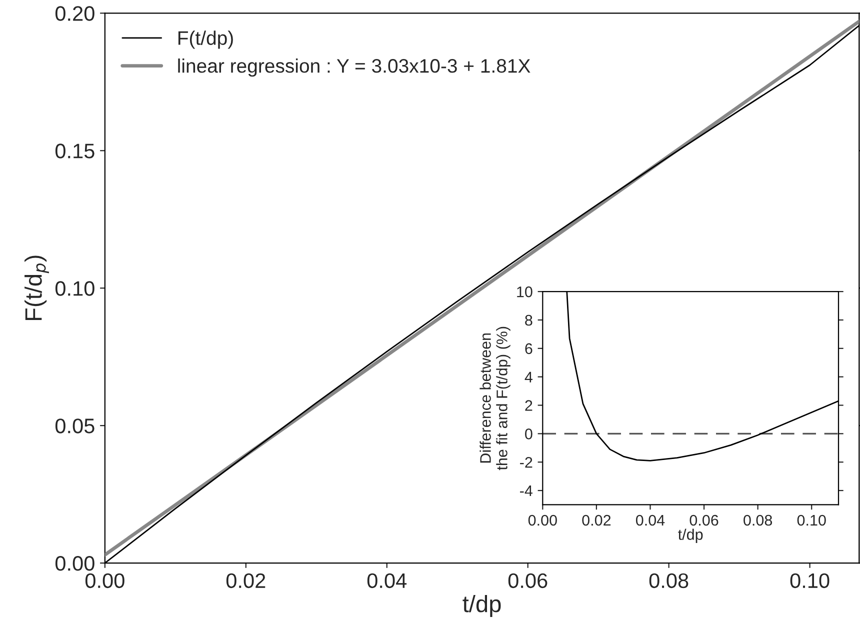 This screenshot has height=627, width=860. I want to click on x-tick-label: 0.00, so click(104, 580).